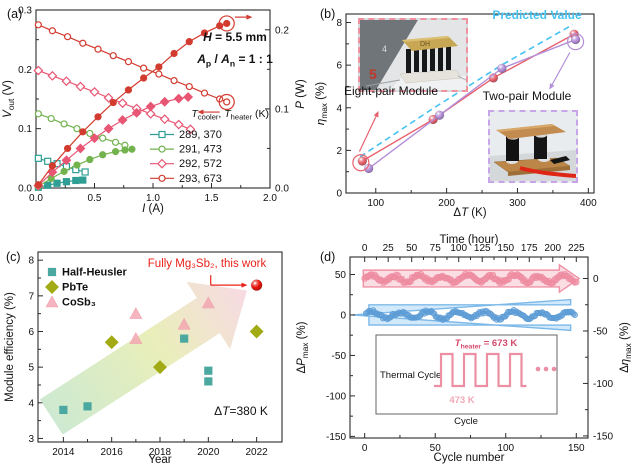 The height and width of the screenshot is (469, 638). What do you see at coordinates (428, 59) in the screenshot?
I see `module-legs` at bounding box center [428, 59].